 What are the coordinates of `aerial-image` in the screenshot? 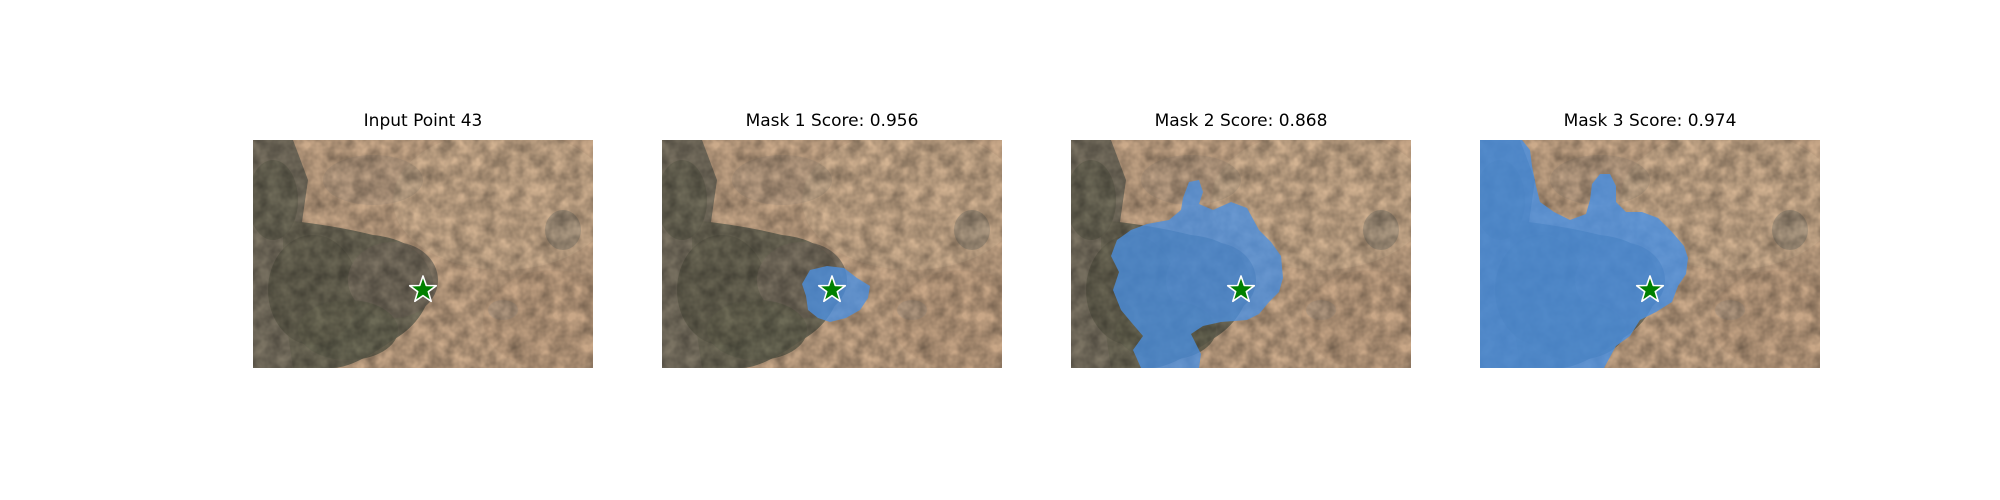 It's located at (423, 254).